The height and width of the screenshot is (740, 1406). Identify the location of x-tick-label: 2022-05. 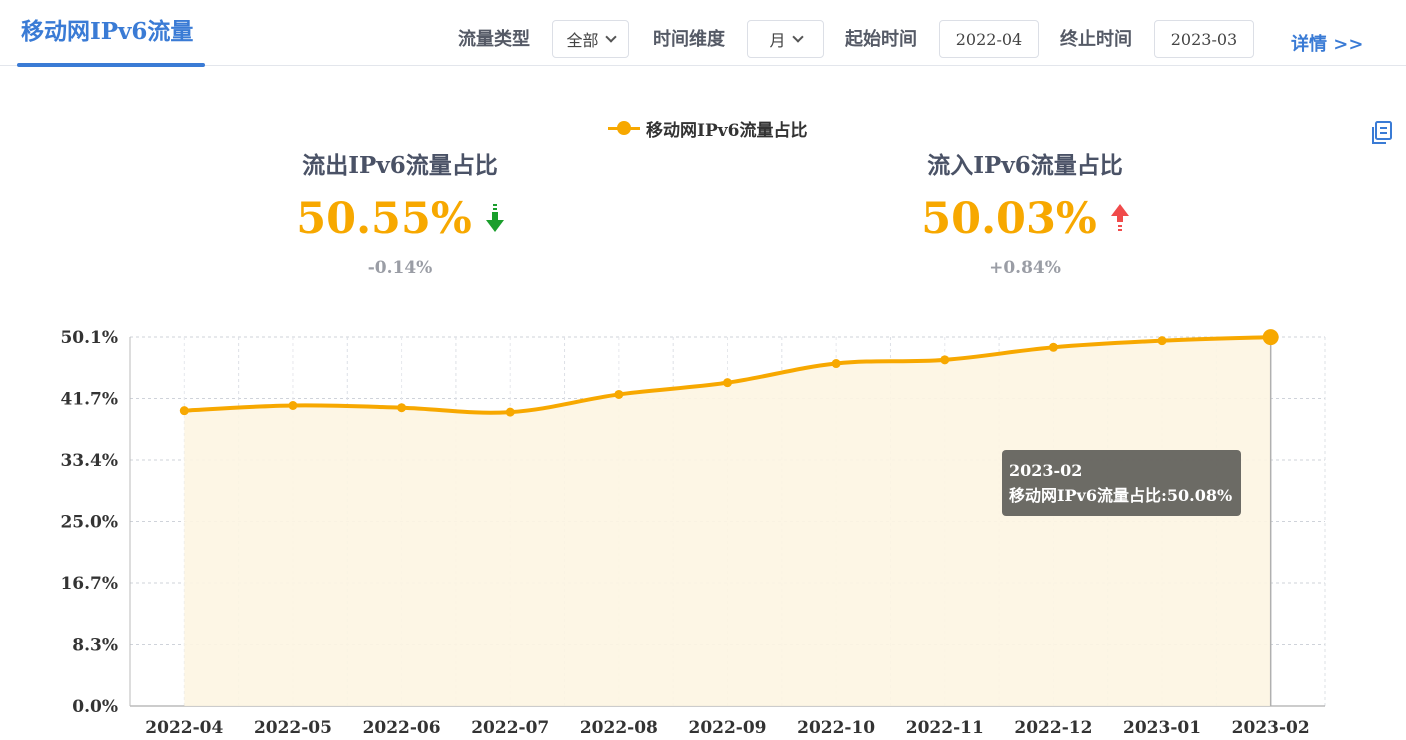
(293, 728).